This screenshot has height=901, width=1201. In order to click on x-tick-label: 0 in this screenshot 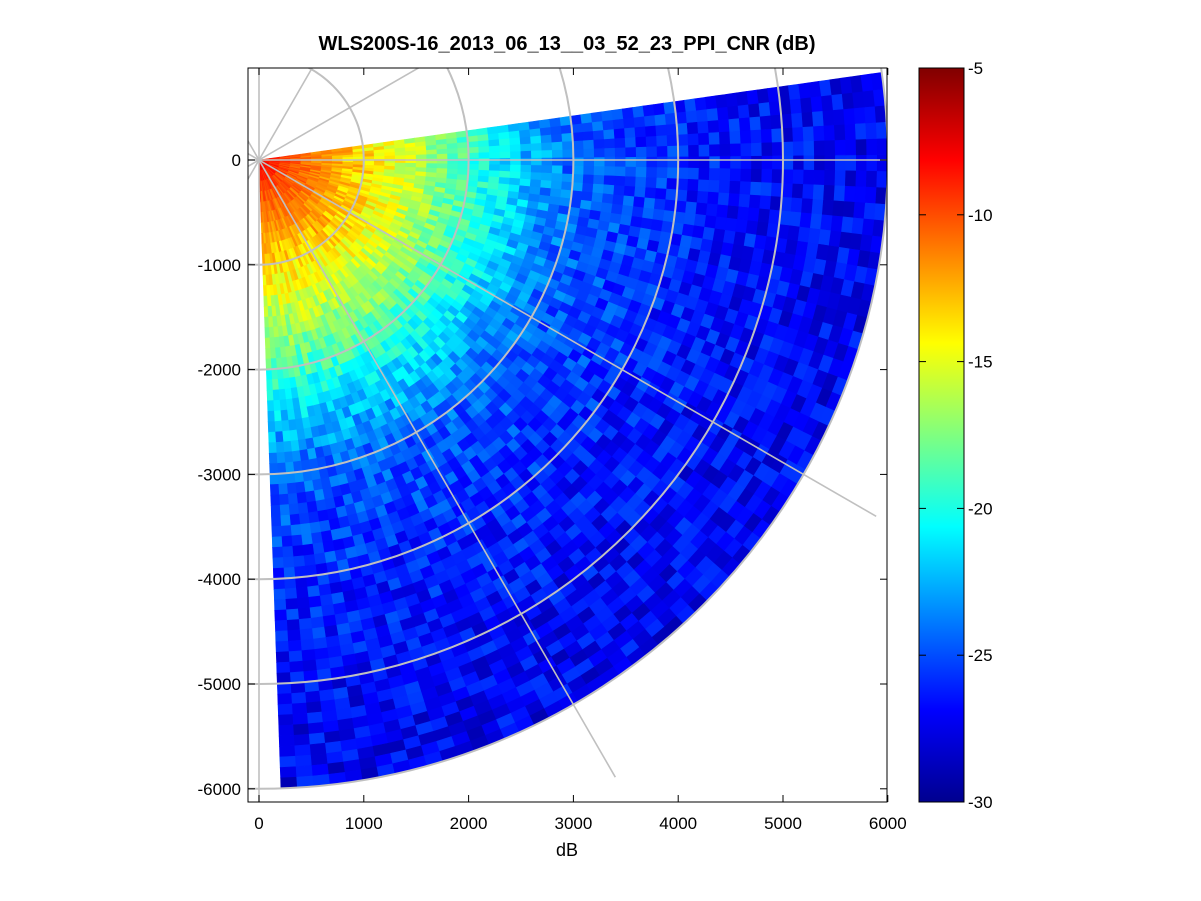, I will do `click(258, 823)`.